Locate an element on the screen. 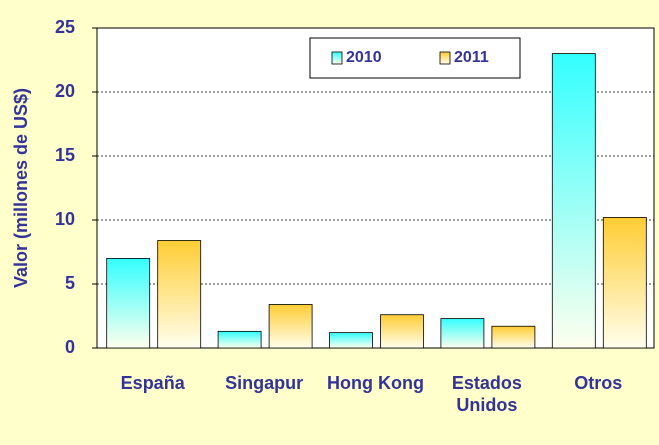 This screenshot has width=659, height=445. x-tick-label: Hong Kong is located at coordinates (375, 383).